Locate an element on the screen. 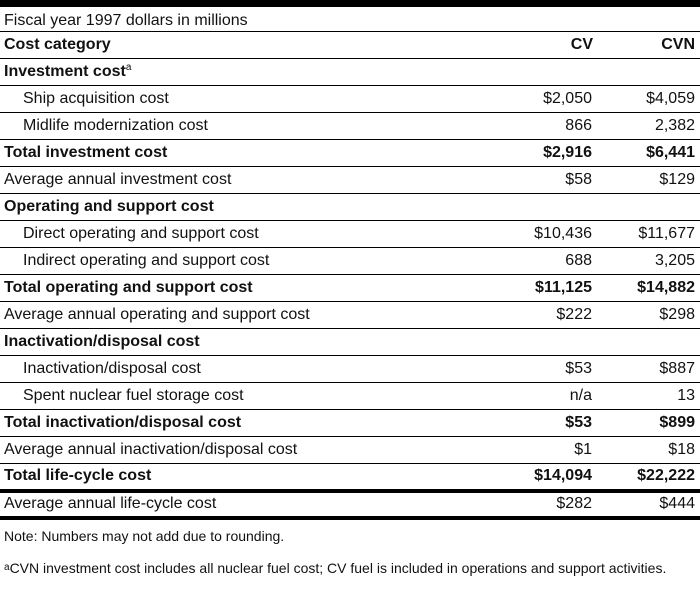 The width and height of the screenshot is (700, 604). table-caption: Fiscal year 1997 dollars in millions is located at coordinates (126, 20).